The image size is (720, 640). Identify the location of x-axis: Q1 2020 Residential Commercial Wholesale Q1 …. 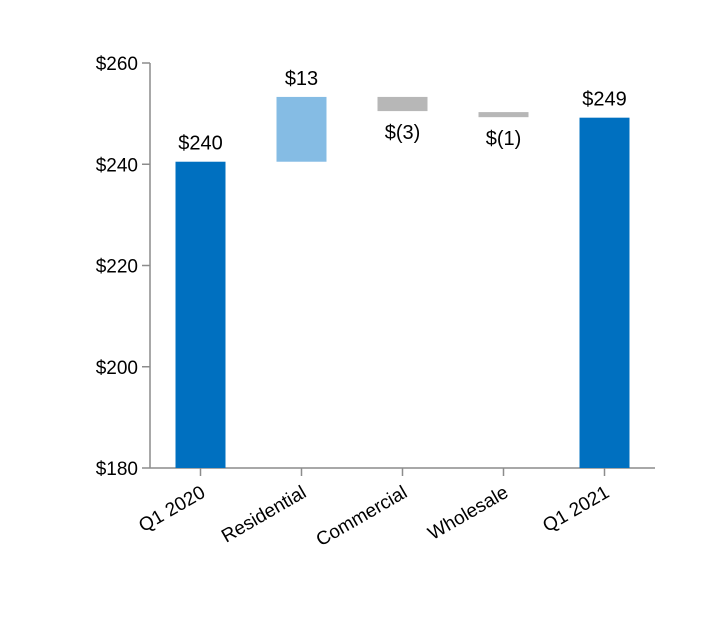
(395, 509).